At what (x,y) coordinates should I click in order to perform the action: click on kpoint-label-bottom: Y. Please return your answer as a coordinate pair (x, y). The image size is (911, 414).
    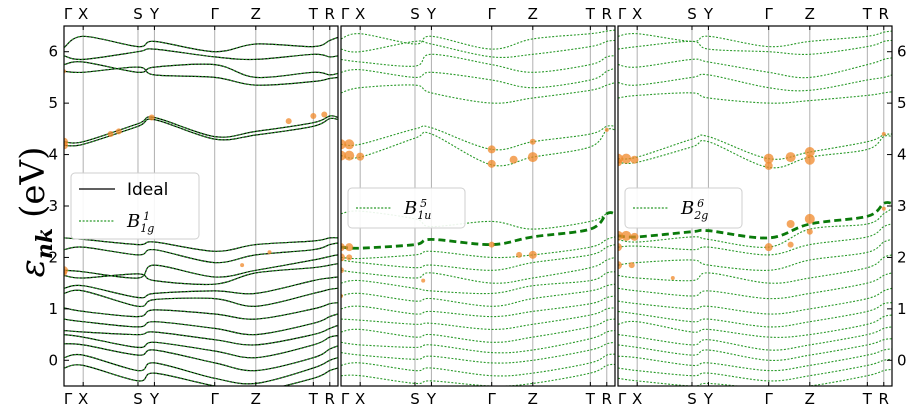
    Looking at the image, I should click on (431, 399).